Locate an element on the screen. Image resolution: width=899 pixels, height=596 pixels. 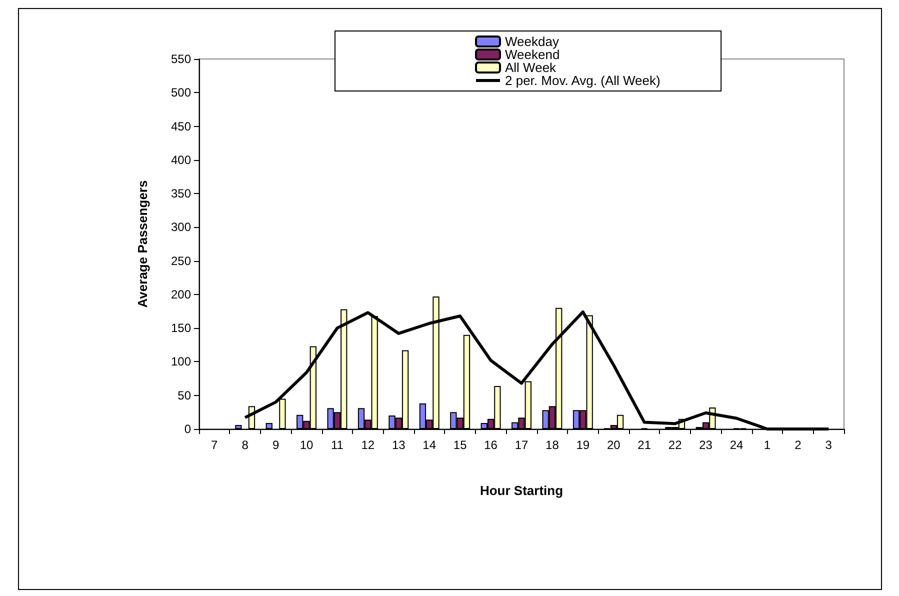
x-axis-title: Hour Starting is located at coordinates (522, 490).